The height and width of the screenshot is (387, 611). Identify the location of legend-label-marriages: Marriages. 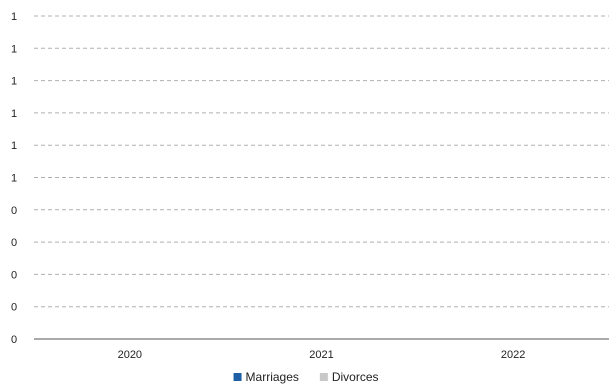
(272, 377).